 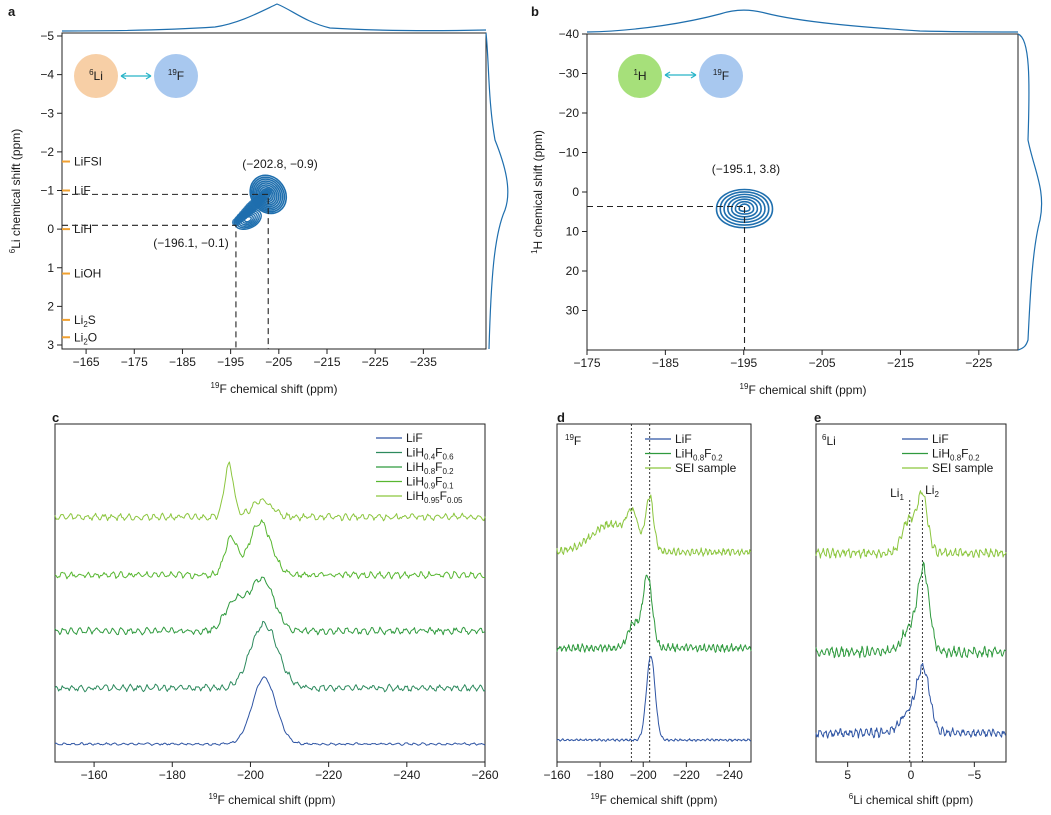 I want to click on lithium-nucleus-circle, so click(x=96, y=76).